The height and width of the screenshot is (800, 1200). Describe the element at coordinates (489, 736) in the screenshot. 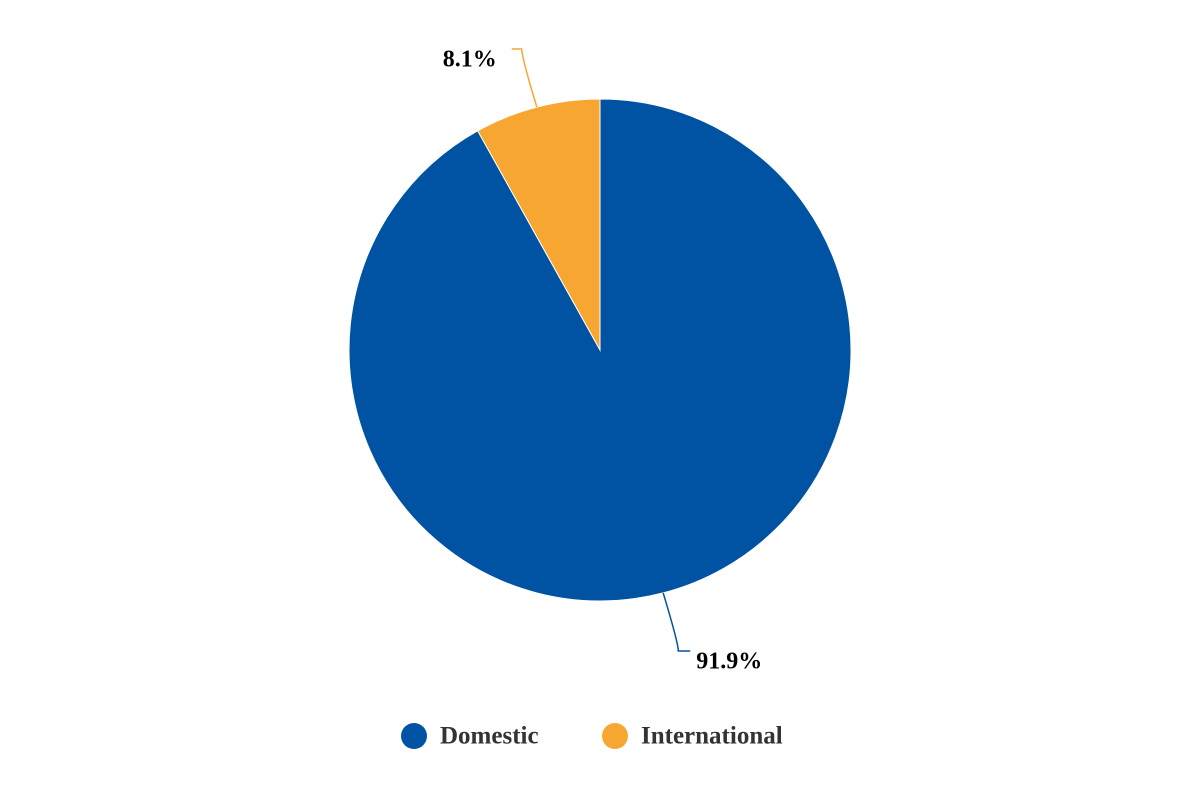

I see `legend-label: Domestic` at that location.